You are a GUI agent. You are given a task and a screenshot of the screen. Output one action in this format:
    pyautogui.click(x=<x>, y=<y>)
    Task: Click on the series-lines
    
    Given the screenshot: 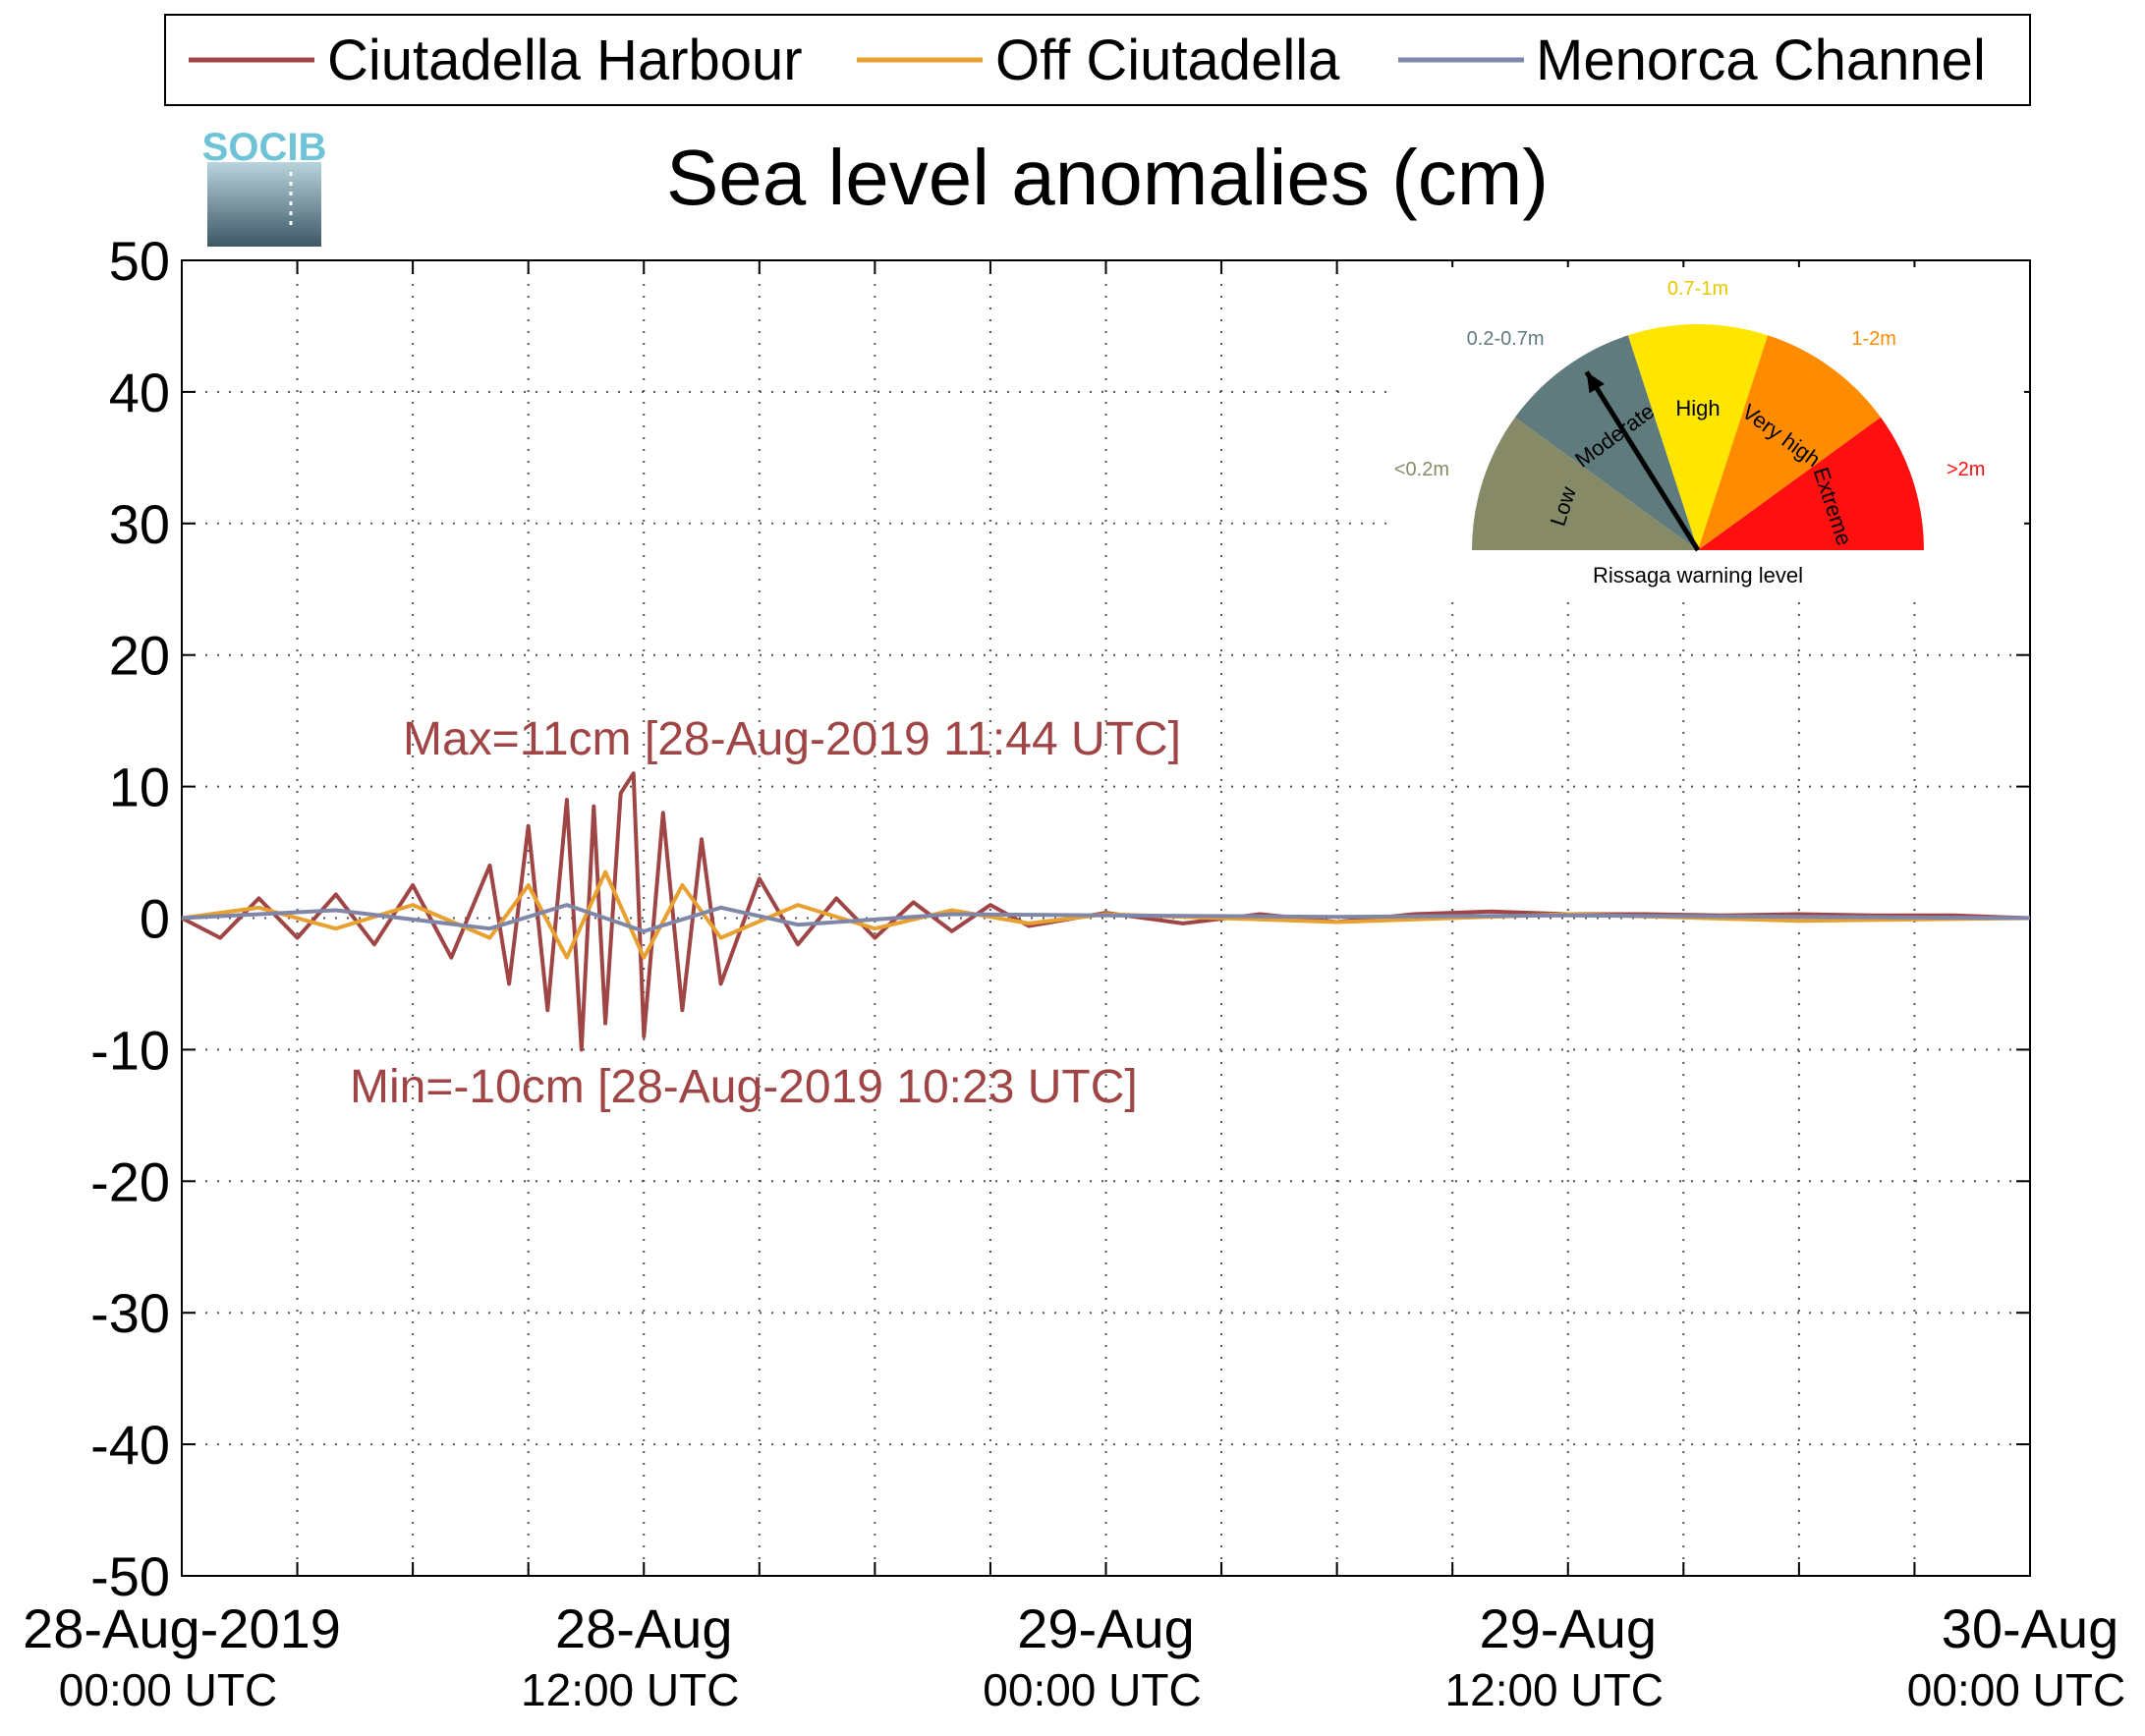 What is the action you would take?
    pyautogui.click(x=1106, y=911)
    